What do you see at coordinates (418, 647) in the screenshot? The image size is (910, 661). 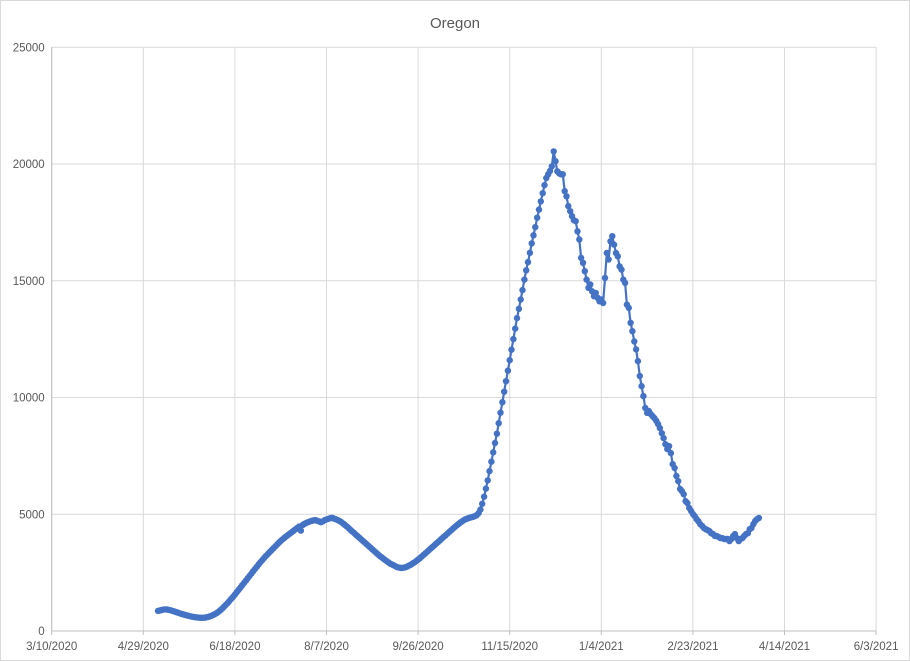 I see `x-tick-label: 9/26/2020` at bounding box center [418, 647].